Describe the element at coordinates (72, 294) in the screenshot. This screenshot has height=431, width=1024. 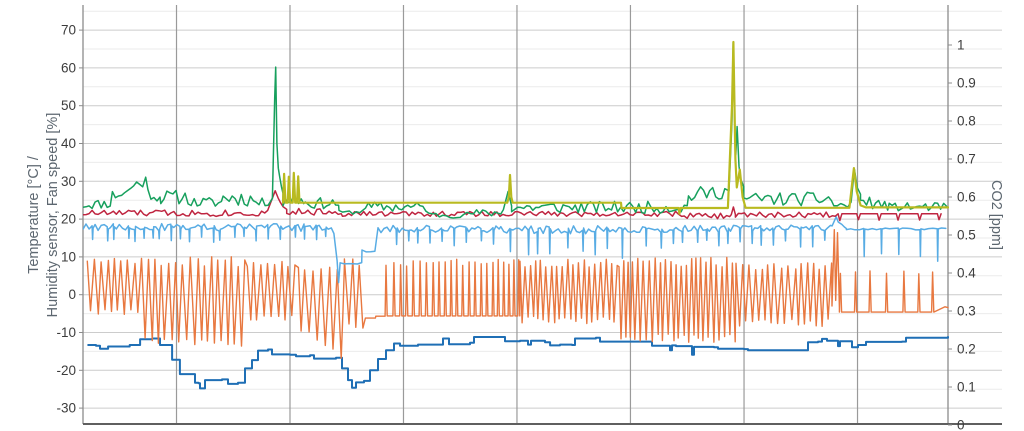
I see `y-left-tick-label: 0` at that location.